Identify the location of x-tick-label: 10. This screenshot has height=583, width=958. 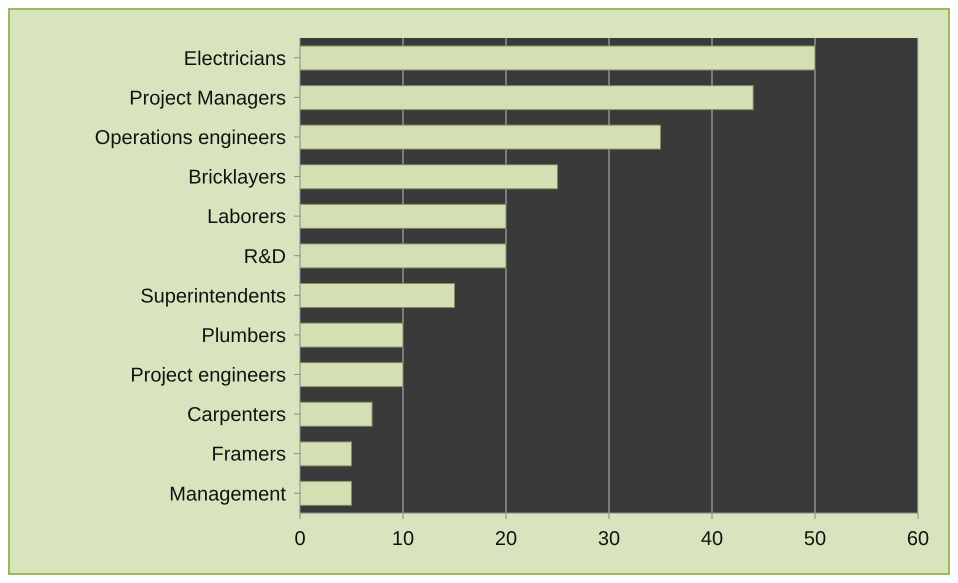
(403, 539).